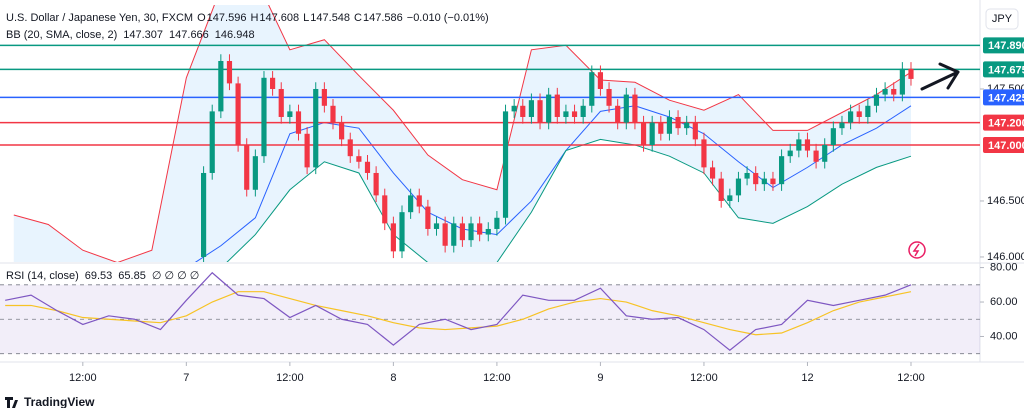 This screenshot has width=1024, height=408. I want to click on rsi-title: RSI (14, close), so click(42, 276).